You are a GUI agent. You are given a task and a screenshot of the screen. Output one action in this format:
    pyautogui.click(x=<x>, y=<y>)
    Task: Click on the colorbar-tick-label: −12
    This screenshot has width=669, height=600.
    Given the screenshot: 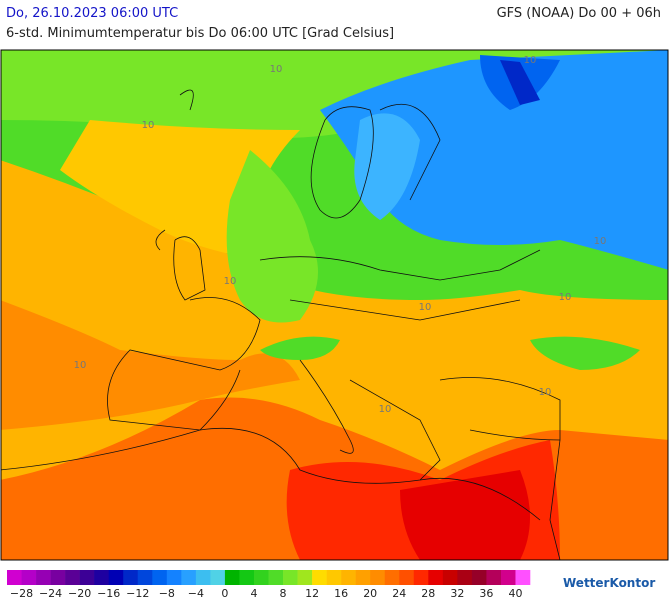 What is the action you would take?
    pyautogui.click(x=137, y=593)
    